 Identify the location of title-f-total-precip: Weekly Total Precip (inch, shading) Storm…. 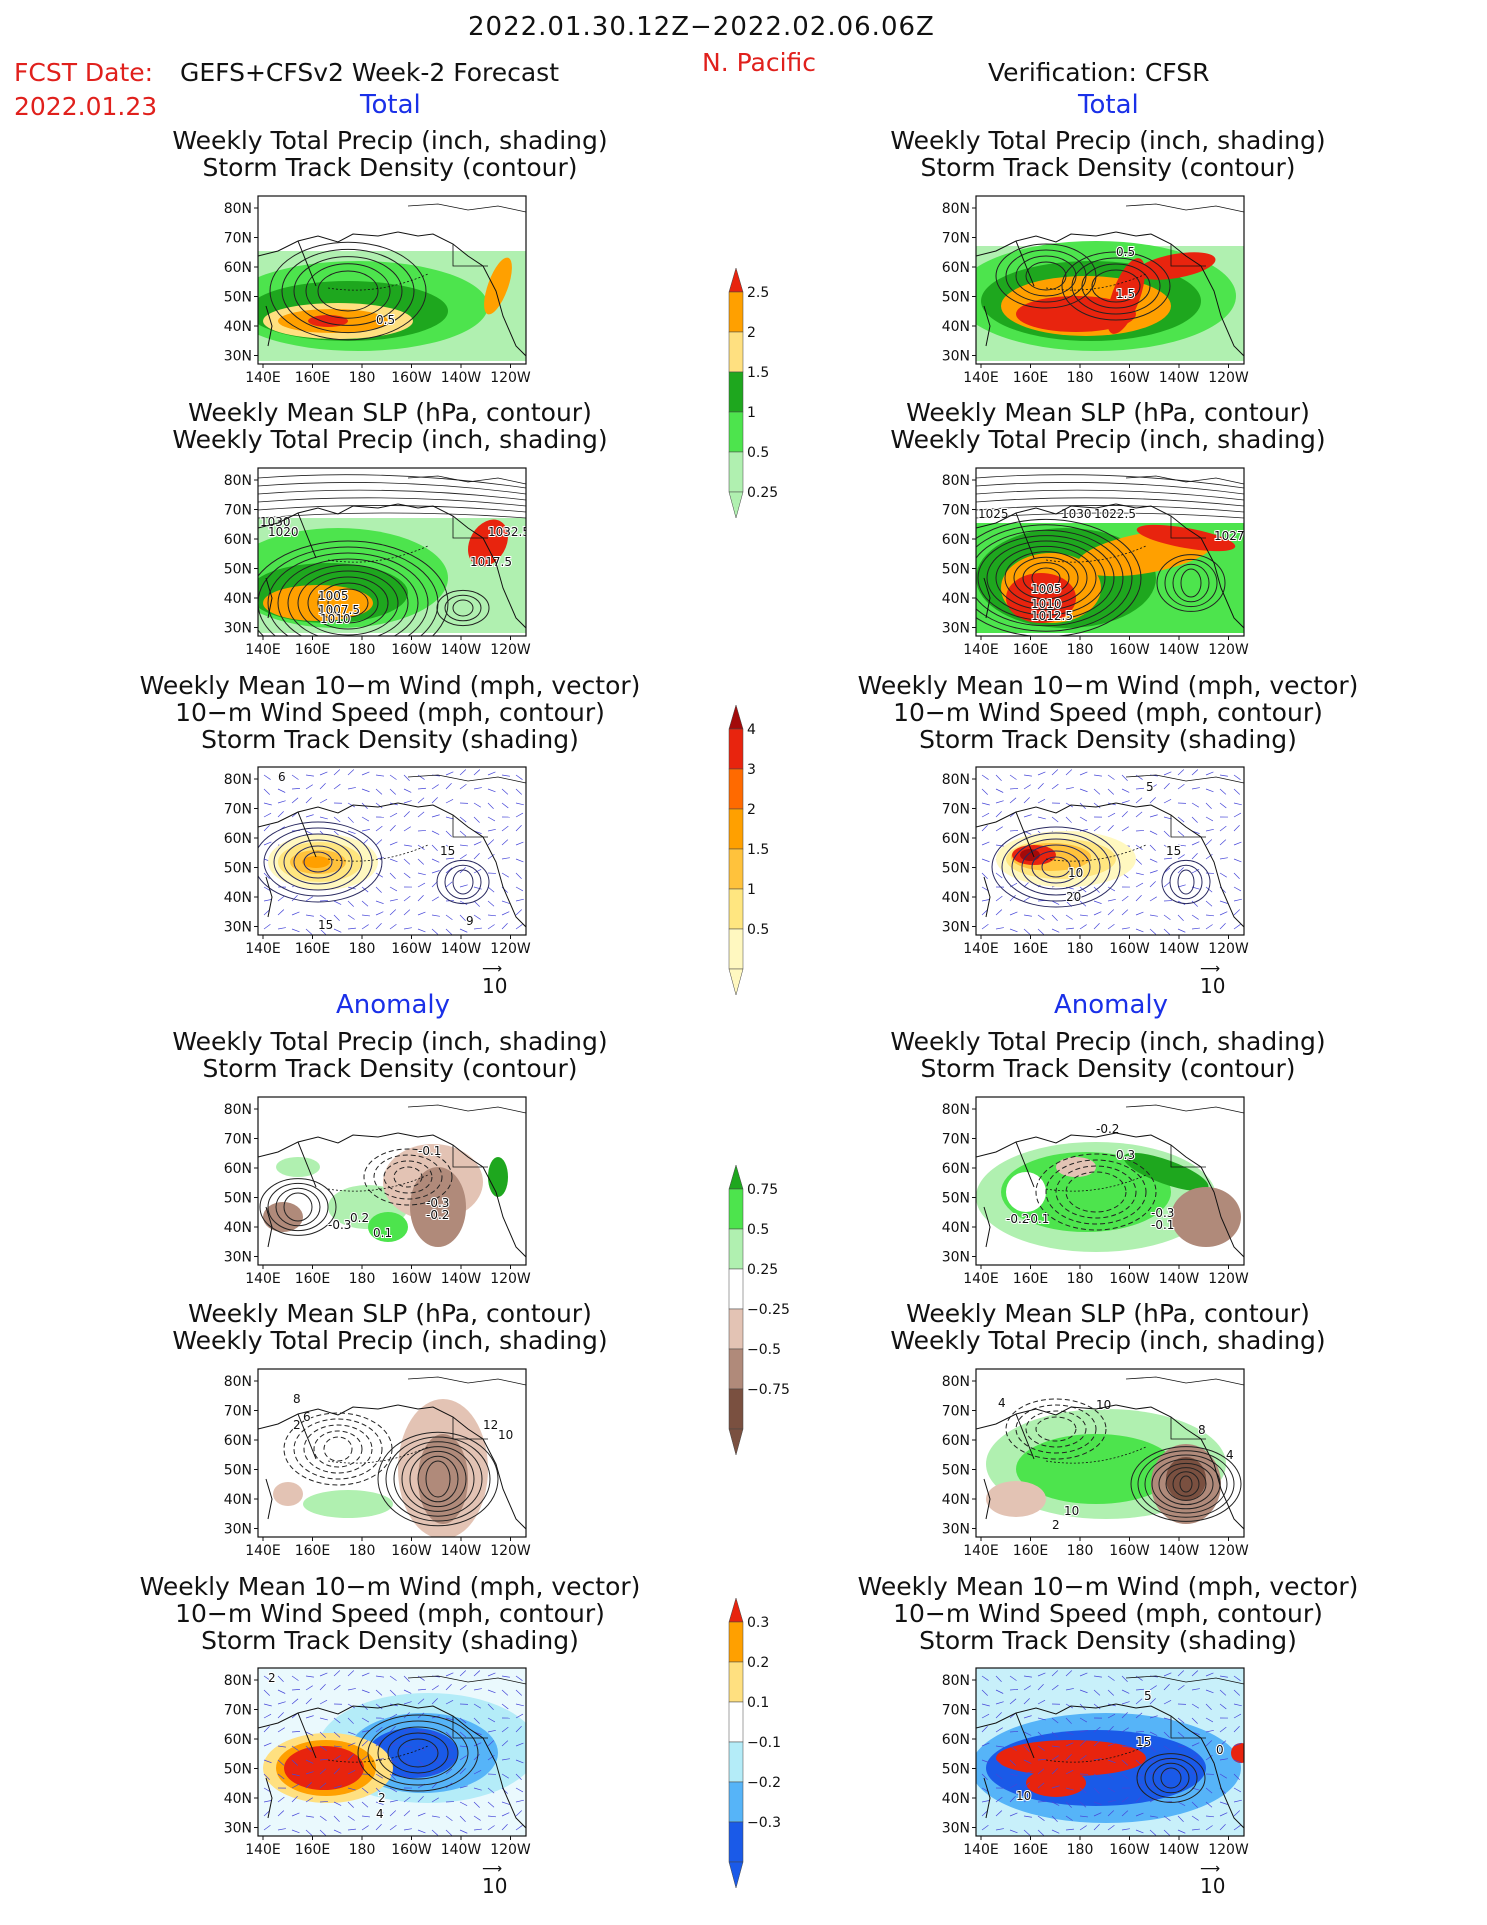
(390, 154).